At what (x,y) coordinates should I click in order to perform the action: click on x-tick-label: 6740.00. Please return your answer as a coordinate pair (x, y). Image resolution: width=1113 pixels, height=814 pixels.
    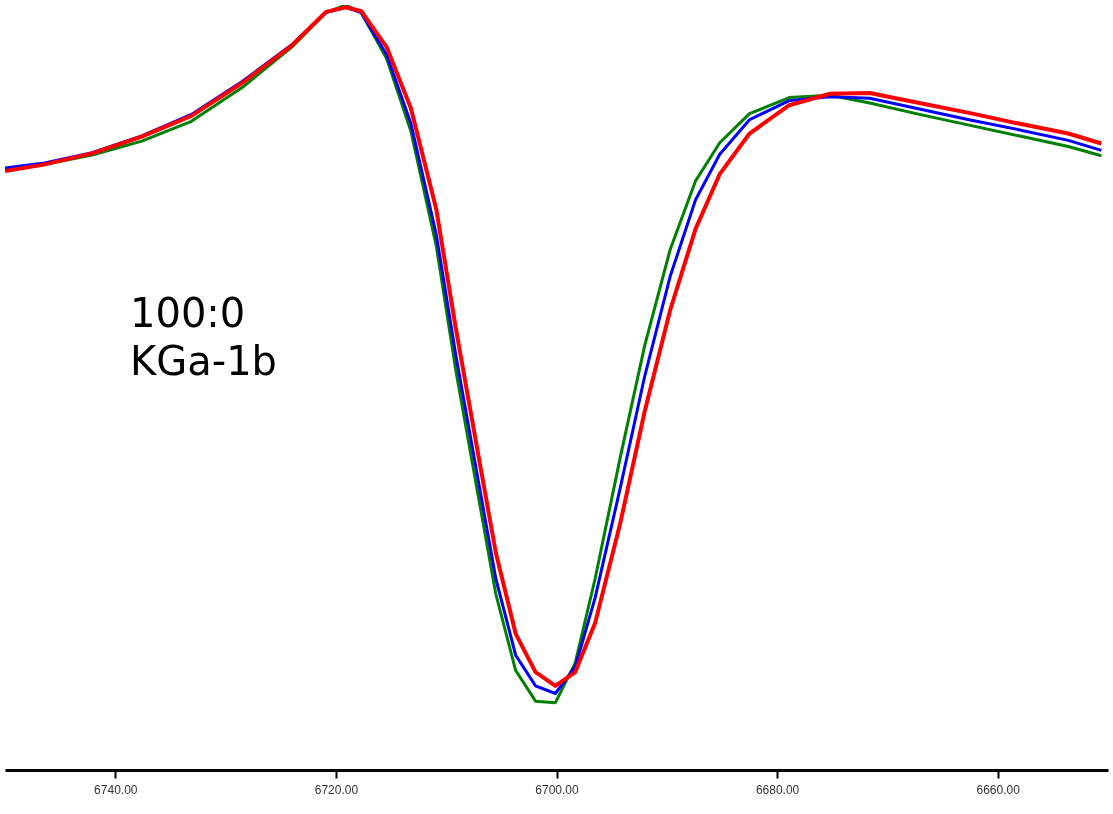
    Looking at the image, I should click on (116, 789).